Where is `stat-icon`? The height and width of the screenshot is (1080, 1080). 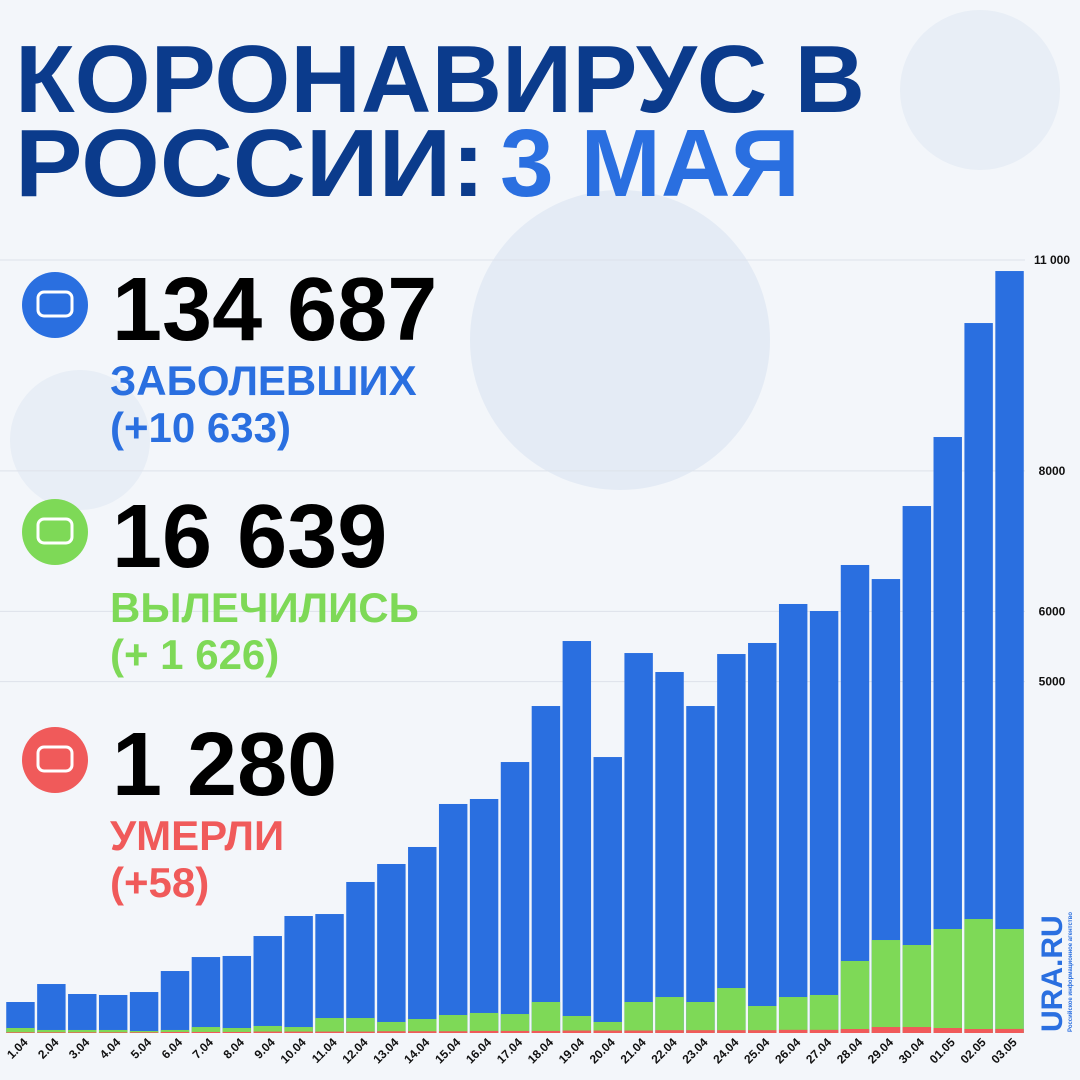 stat-icon is located at coordinates (55, 532).